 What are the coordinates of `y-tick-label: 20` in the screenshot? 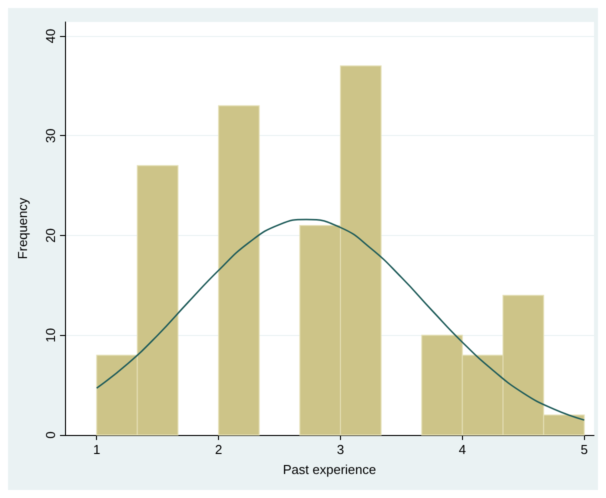 It's located at (50, 235).